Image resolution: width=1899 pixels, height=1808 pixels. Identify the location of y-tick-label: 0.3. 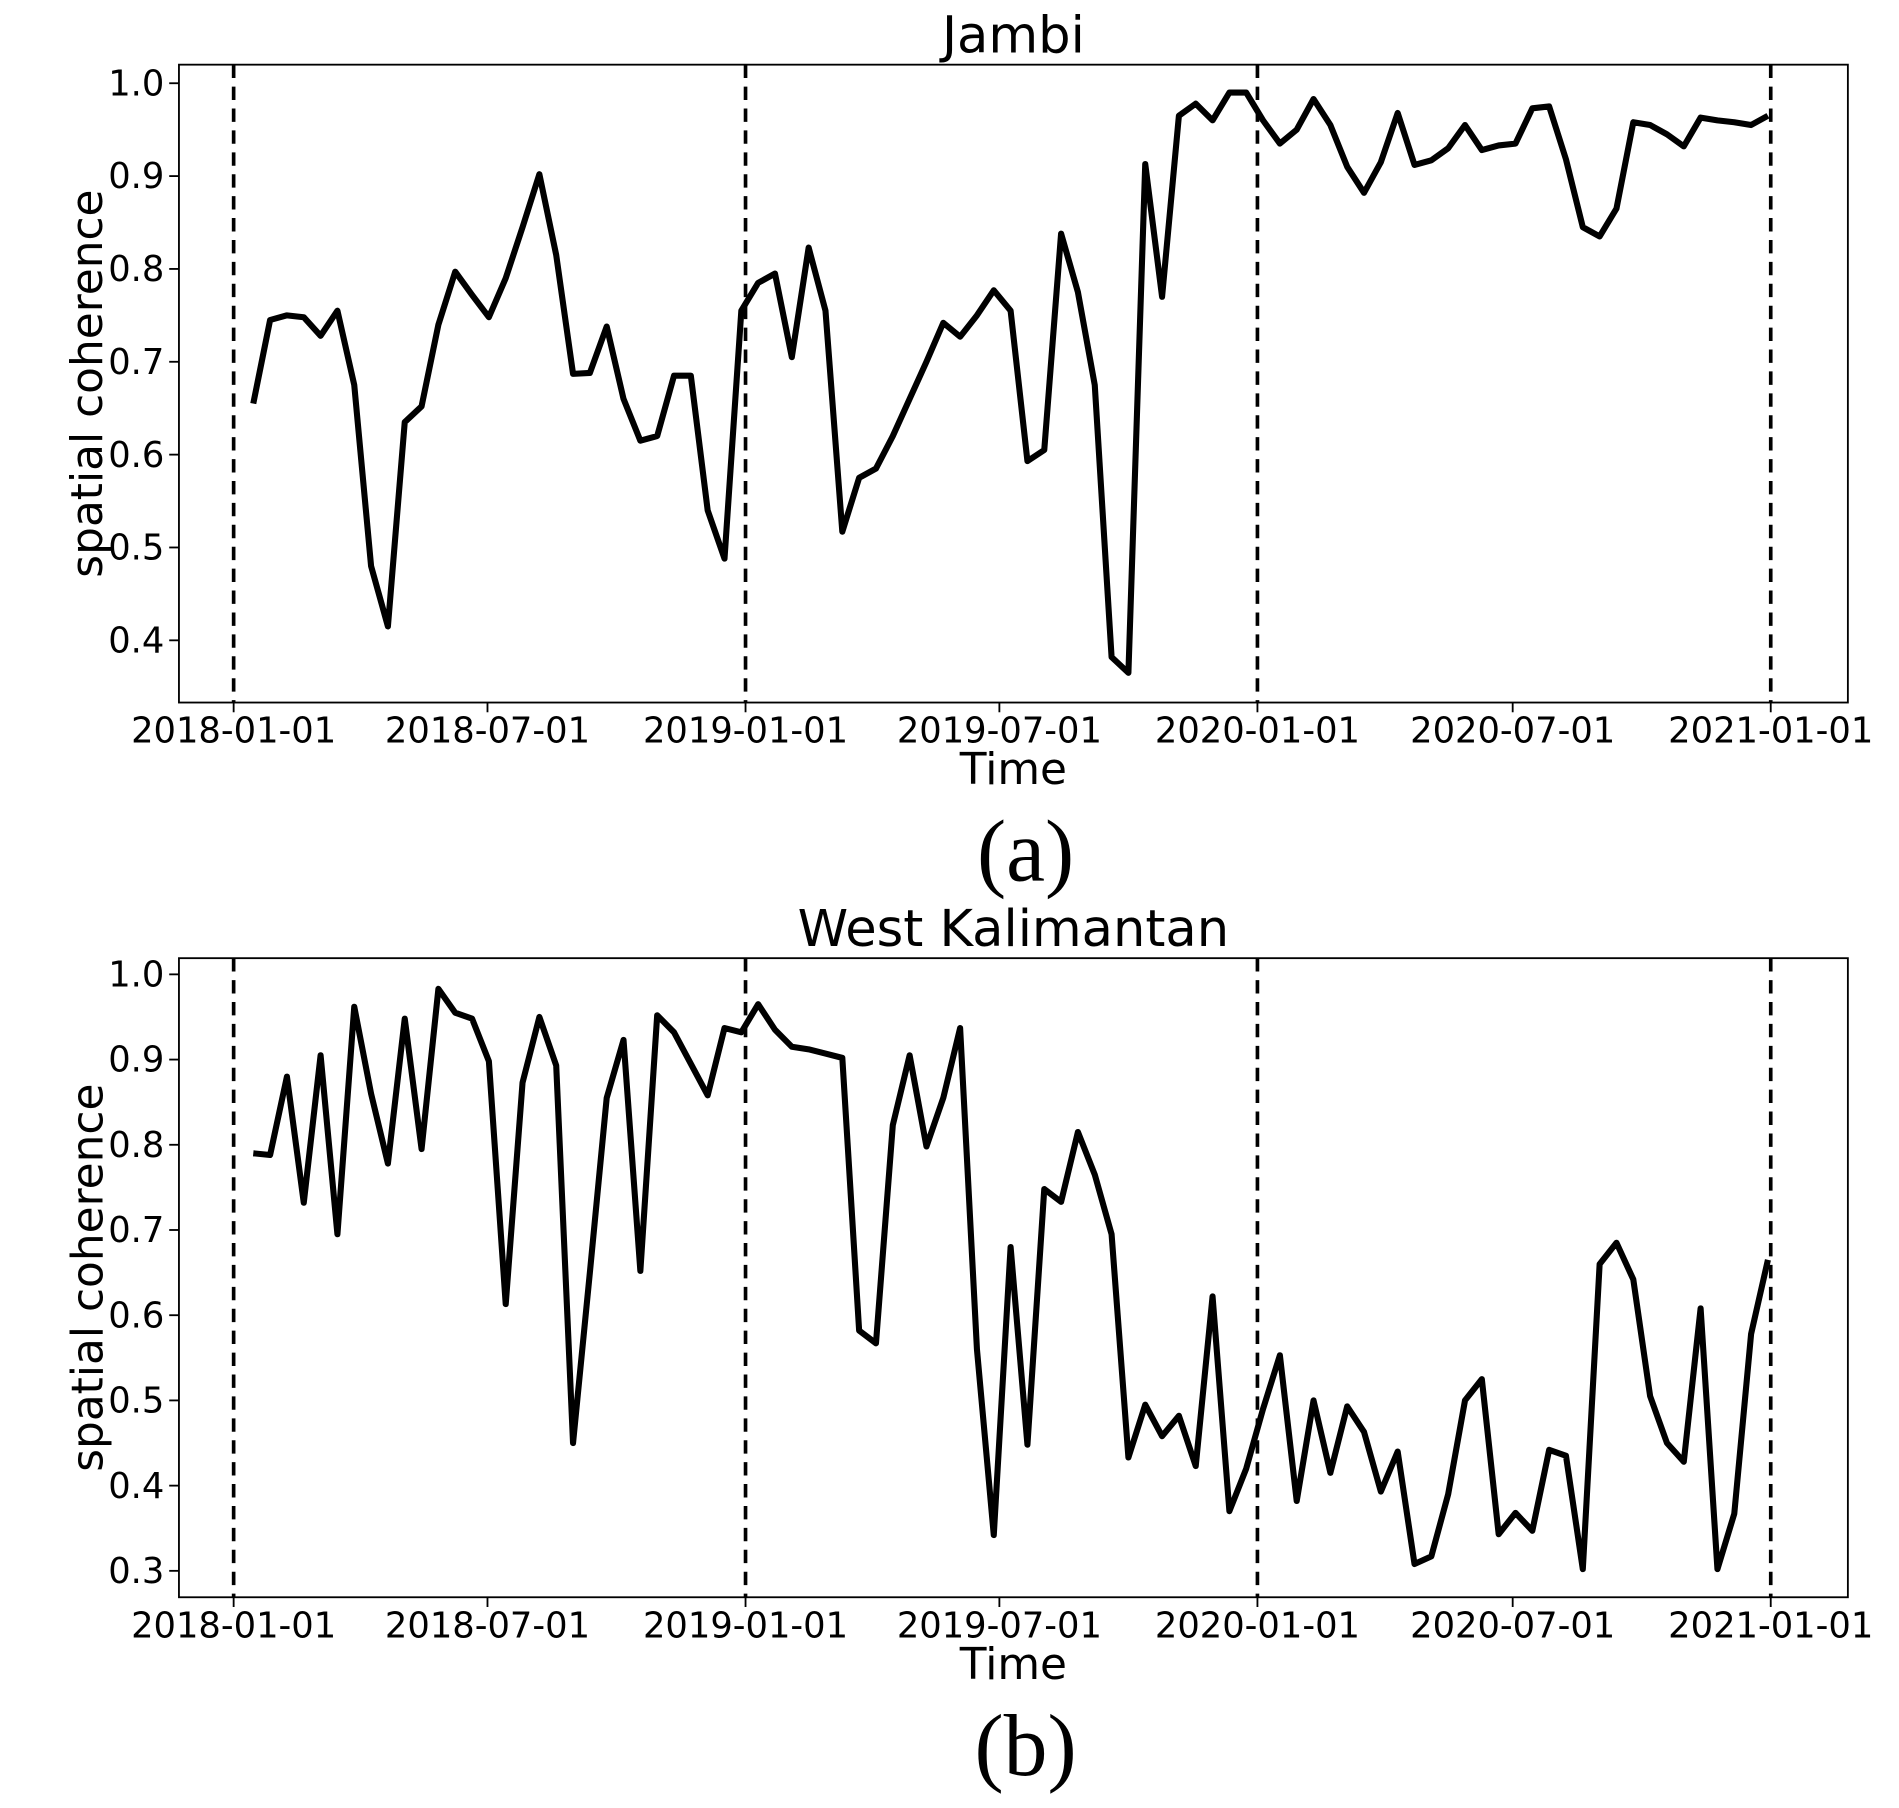
(136, 1571).